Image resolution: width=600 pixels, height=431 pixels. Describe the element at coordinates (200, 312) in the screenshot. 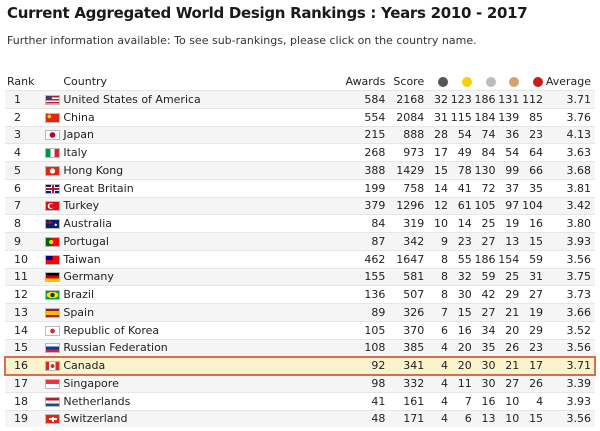

I see `country-cell: Spain` at that location.